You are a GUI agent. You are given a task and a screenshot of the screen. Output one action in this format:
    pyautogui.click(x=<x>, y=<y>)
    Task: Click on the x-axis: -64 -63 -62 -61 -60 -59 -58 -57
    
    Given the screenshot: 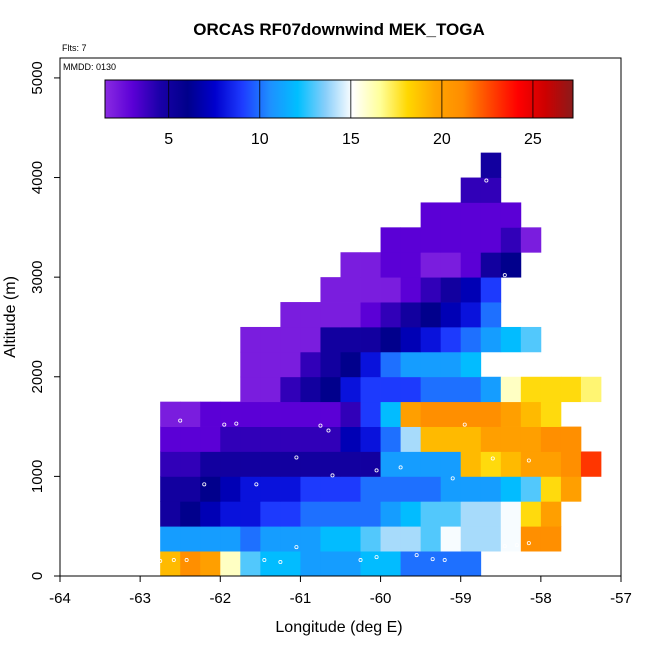 What is the action you would take?
    pyautogui.click(x=340, y=591)
    